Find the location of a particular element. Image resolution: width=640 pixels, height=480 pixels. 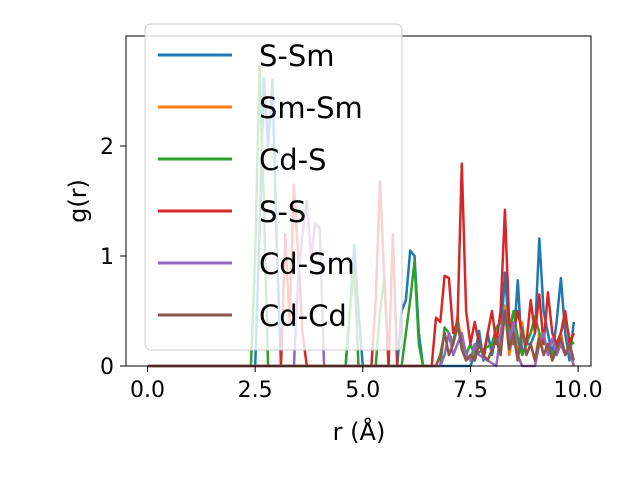

legend-label: Sm-Sm is located at coordinates (311, 108).